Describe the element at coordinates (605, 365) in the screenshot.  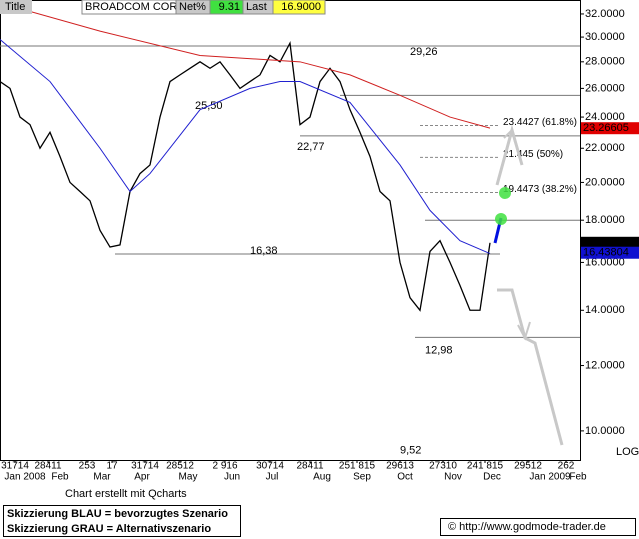
I see `y-tick-label: 12.0000` at that location.